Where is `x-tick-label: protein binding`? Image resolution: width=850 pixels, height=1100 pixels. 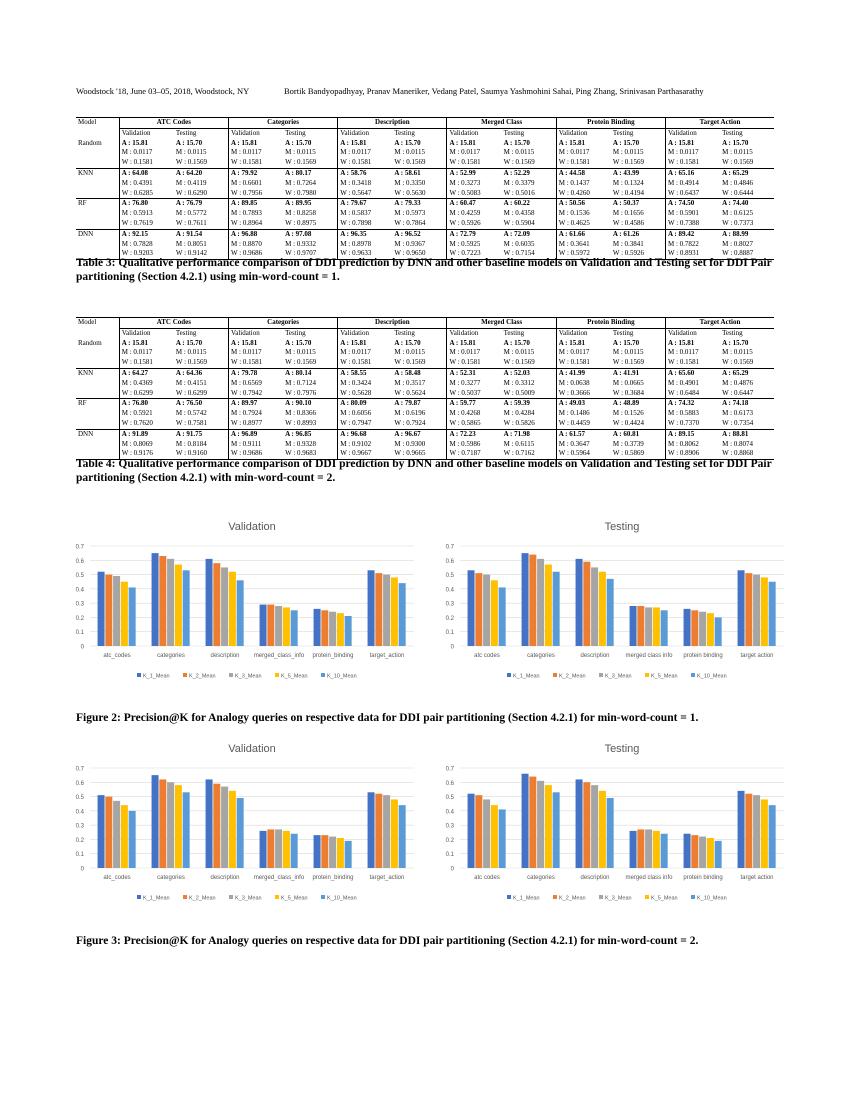 x-tick-label: protein binding is located at coordinates (702, 878).